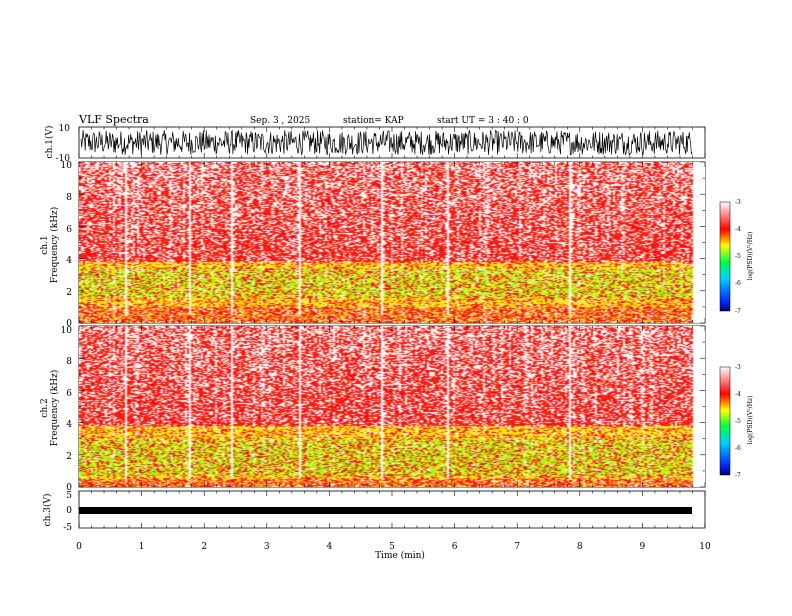 The height and width of the screenshot is (616, 792). What do you see at coordinates (280, 121) in the screenshot?
I see `date-label: Sep. 3 , 2025` at bounding box center [280, 121].